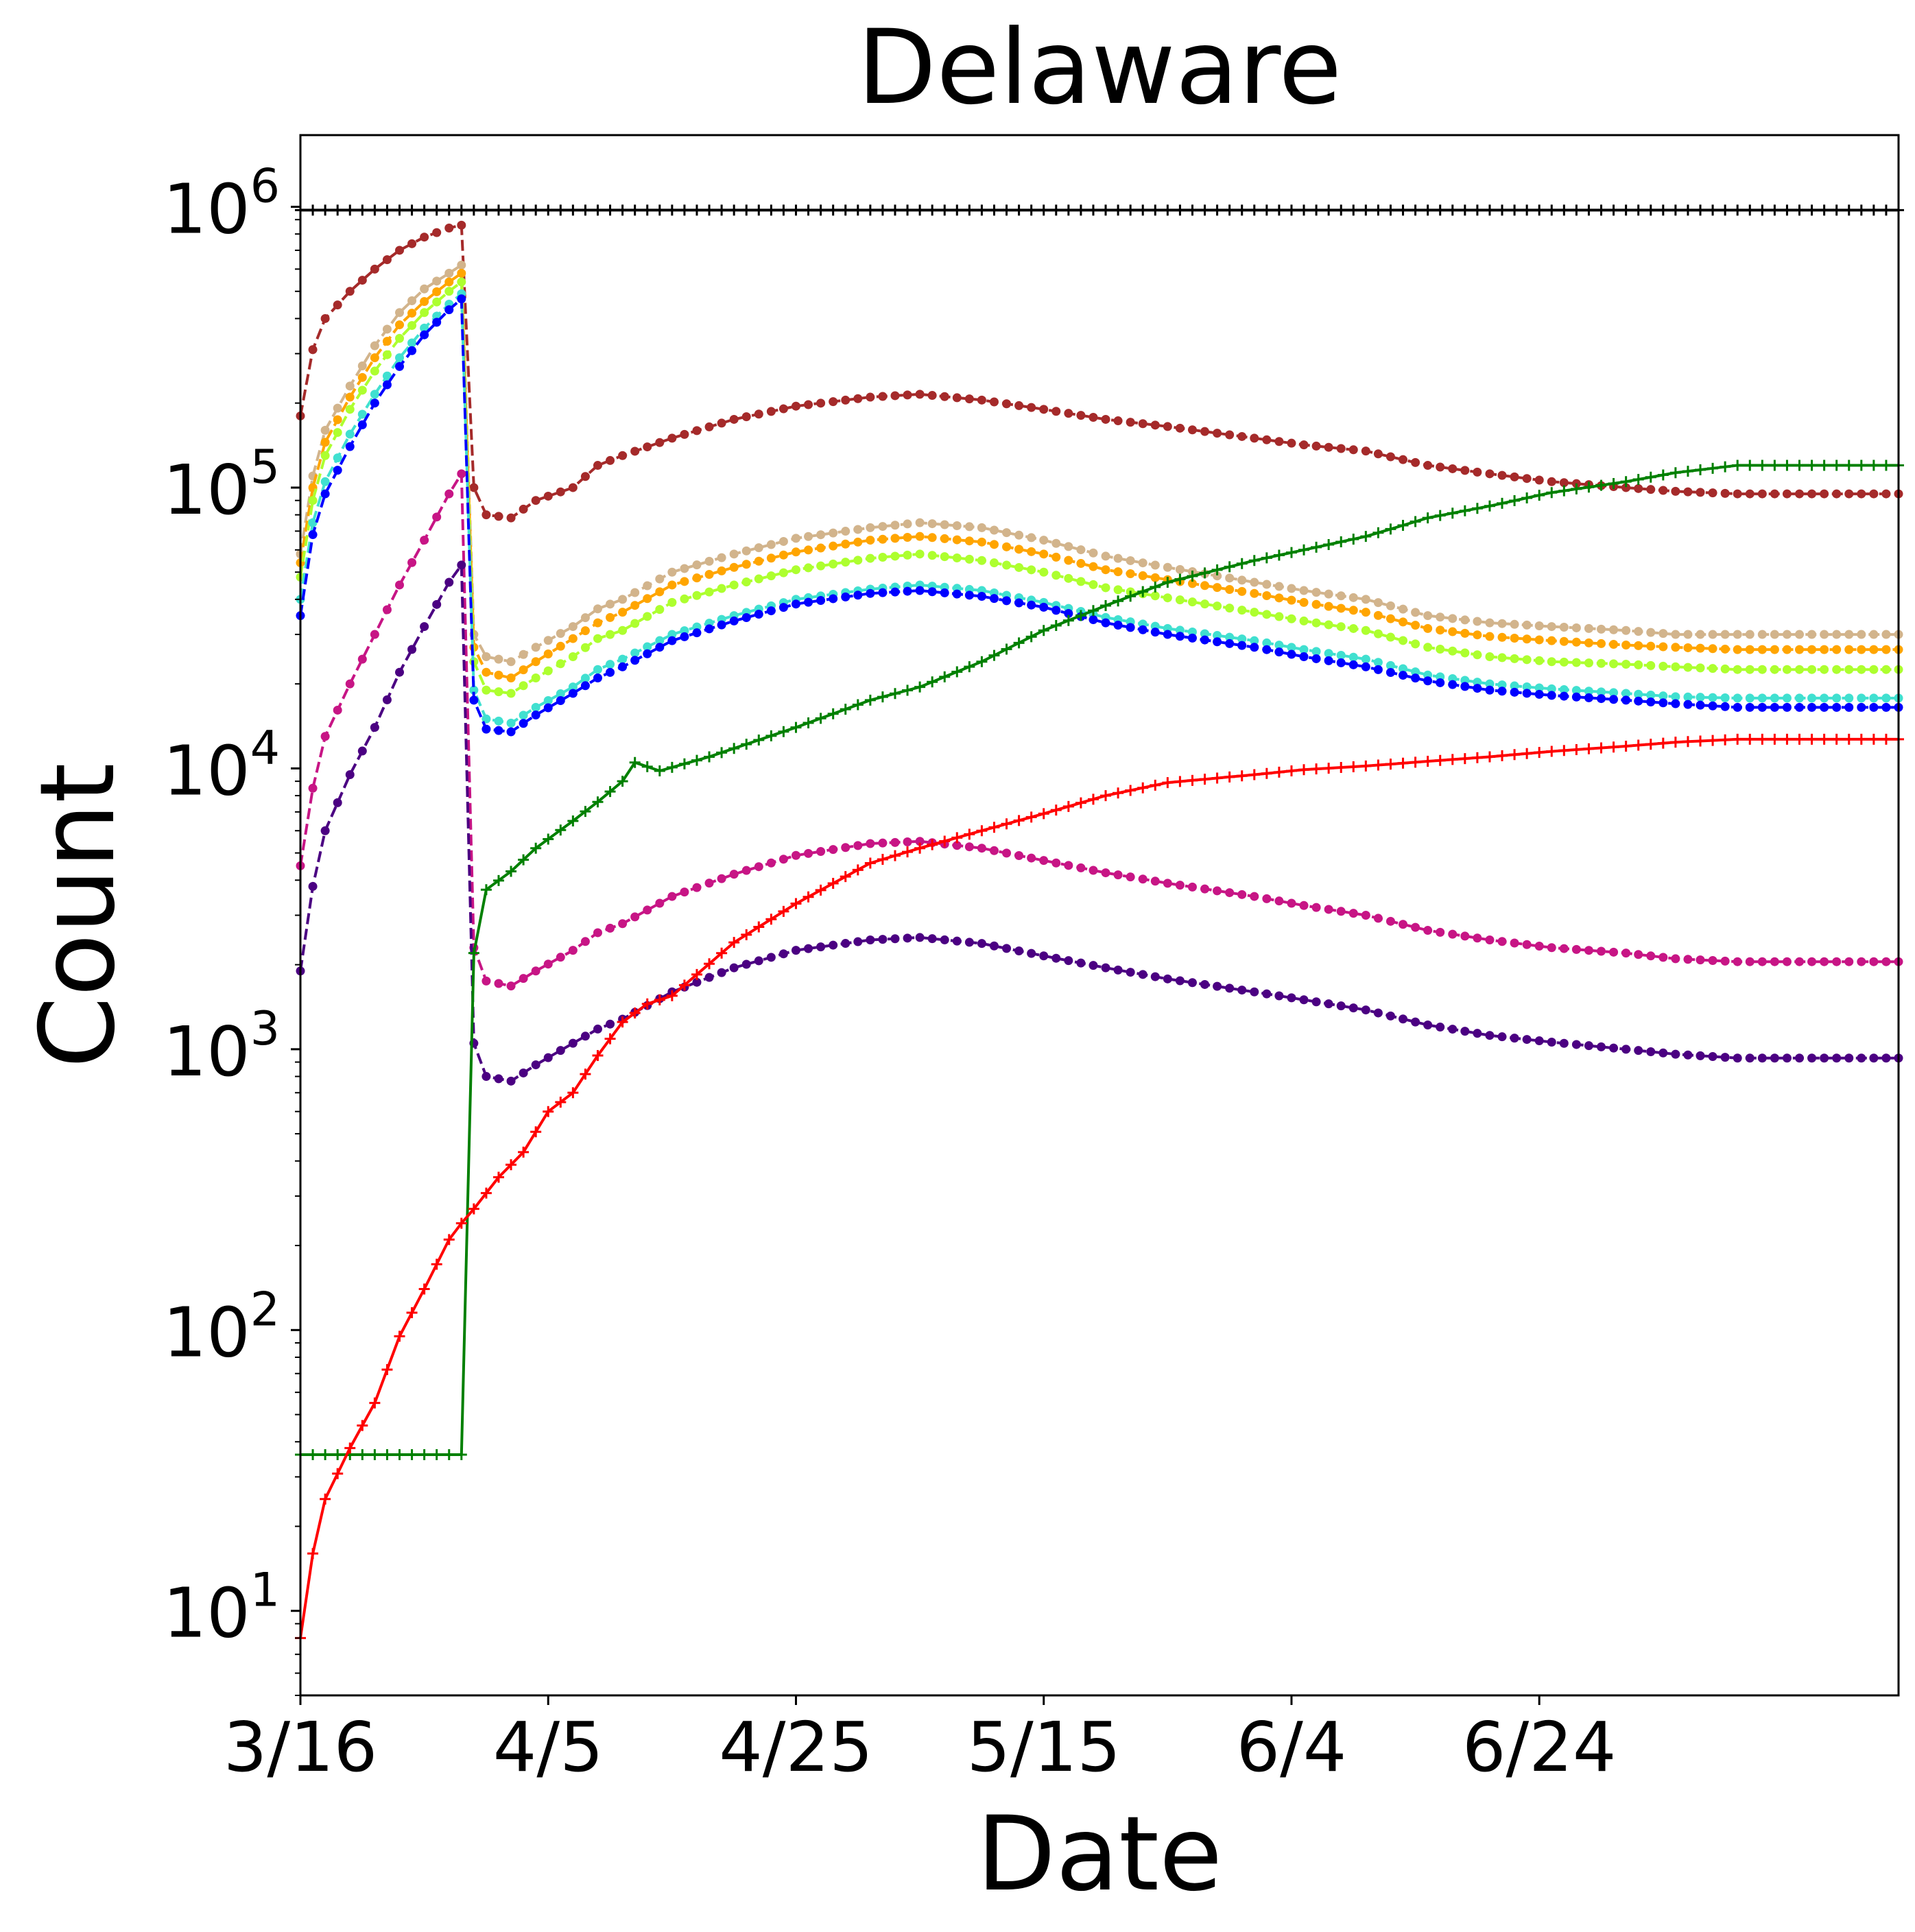 The height and width of the screenshot is (1932, 1915). I want to click on y-tick-label: 103, so click(221, 1047).